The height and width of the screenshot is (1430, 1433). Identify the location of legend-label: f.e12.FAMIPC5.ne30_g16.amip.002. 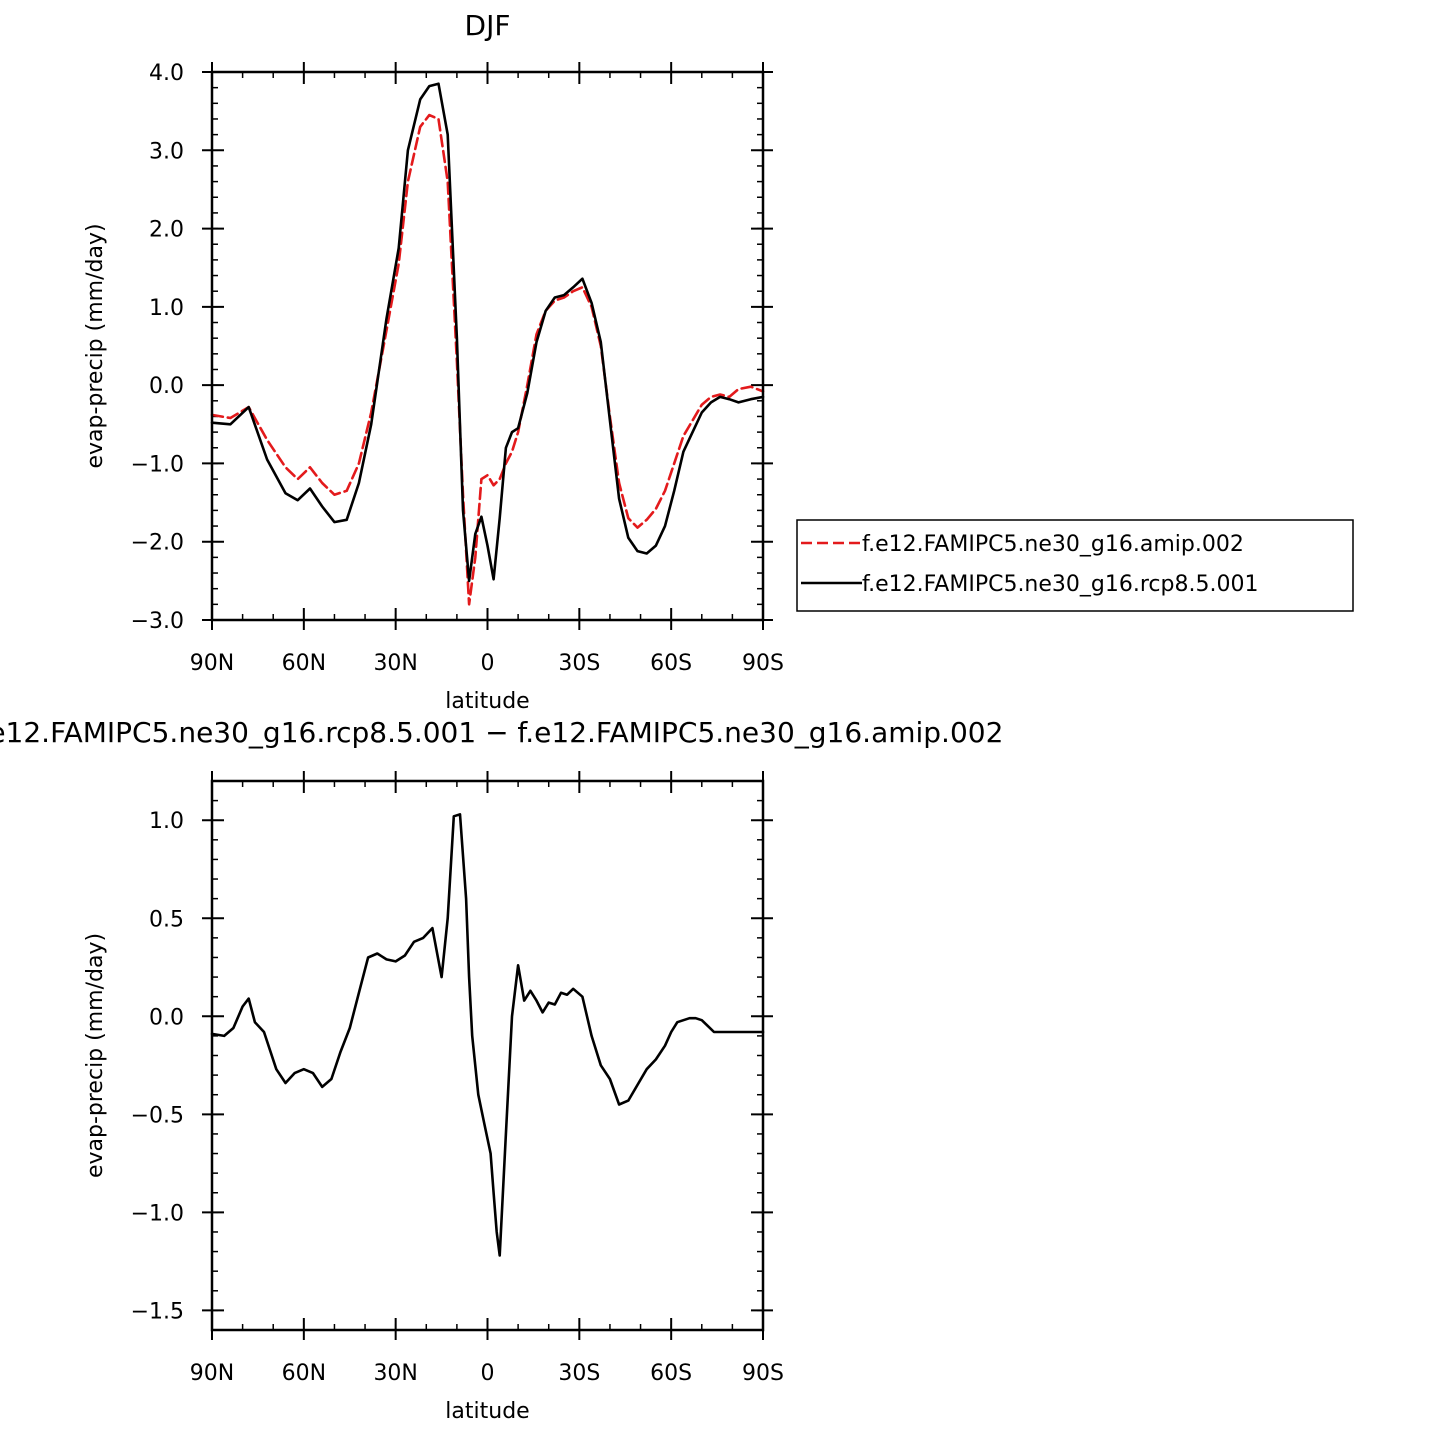
(1053, 544).